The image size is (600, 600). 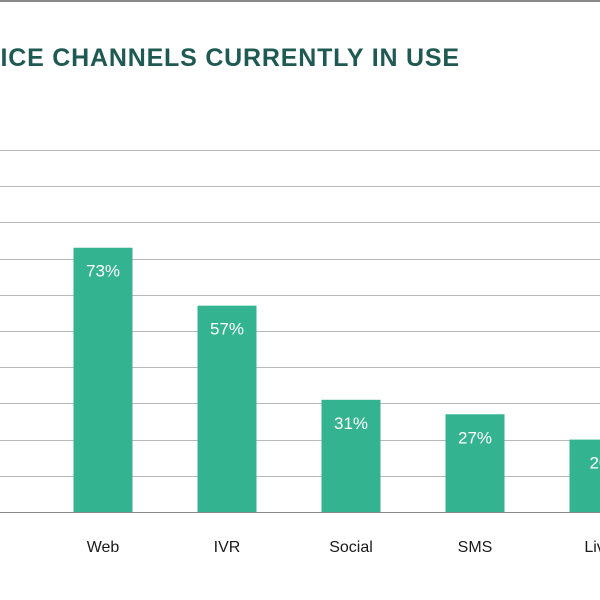 I want to click on x-tick-ivr: IVR, so click(x=227, y=547).